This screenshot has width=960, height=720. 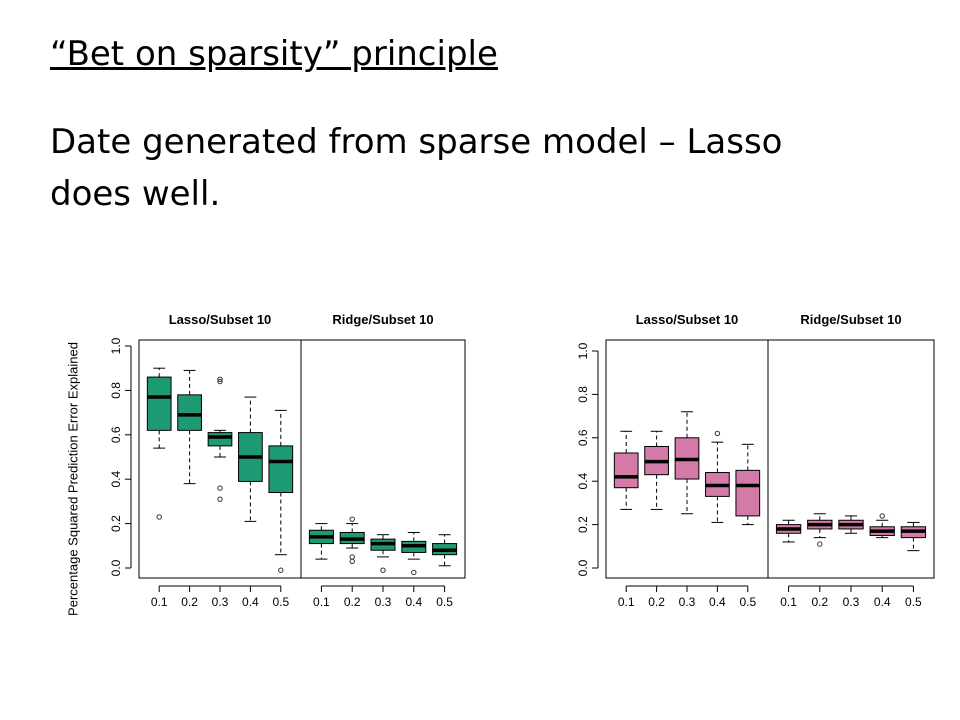 What do you see at coordinates (274, 54) in the screenshot?
I see `slide-title: “Bet on sparsity” principle` at bounding box center [274, 54].